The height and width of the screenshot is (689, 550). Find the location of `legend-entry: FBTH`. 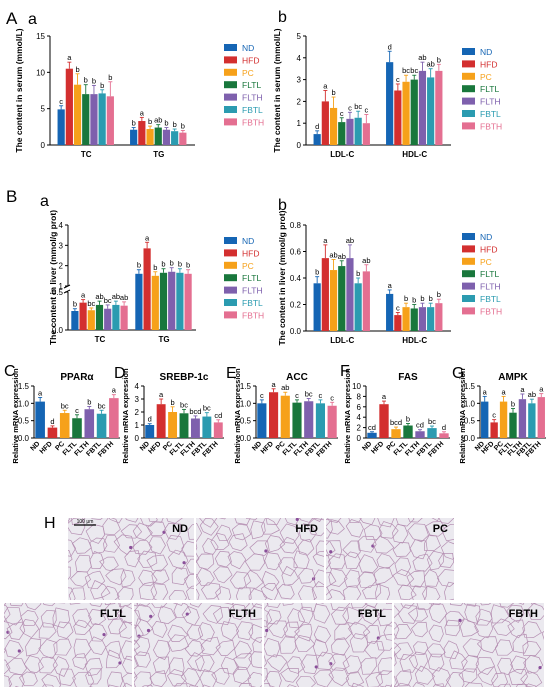

legend-entry: FBTH is located at coordinates (491, 311).